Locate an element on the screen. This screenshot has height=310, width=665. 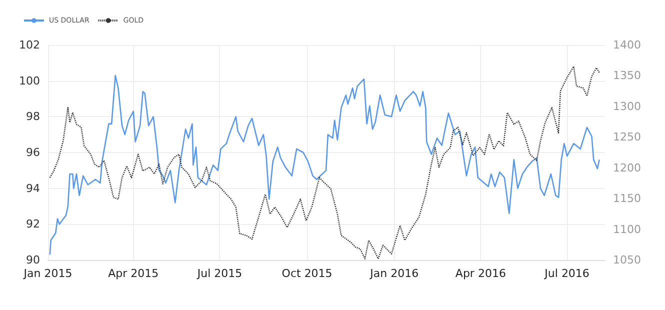
y2-tick-label: 1050 is located at coordinates (627, 260).